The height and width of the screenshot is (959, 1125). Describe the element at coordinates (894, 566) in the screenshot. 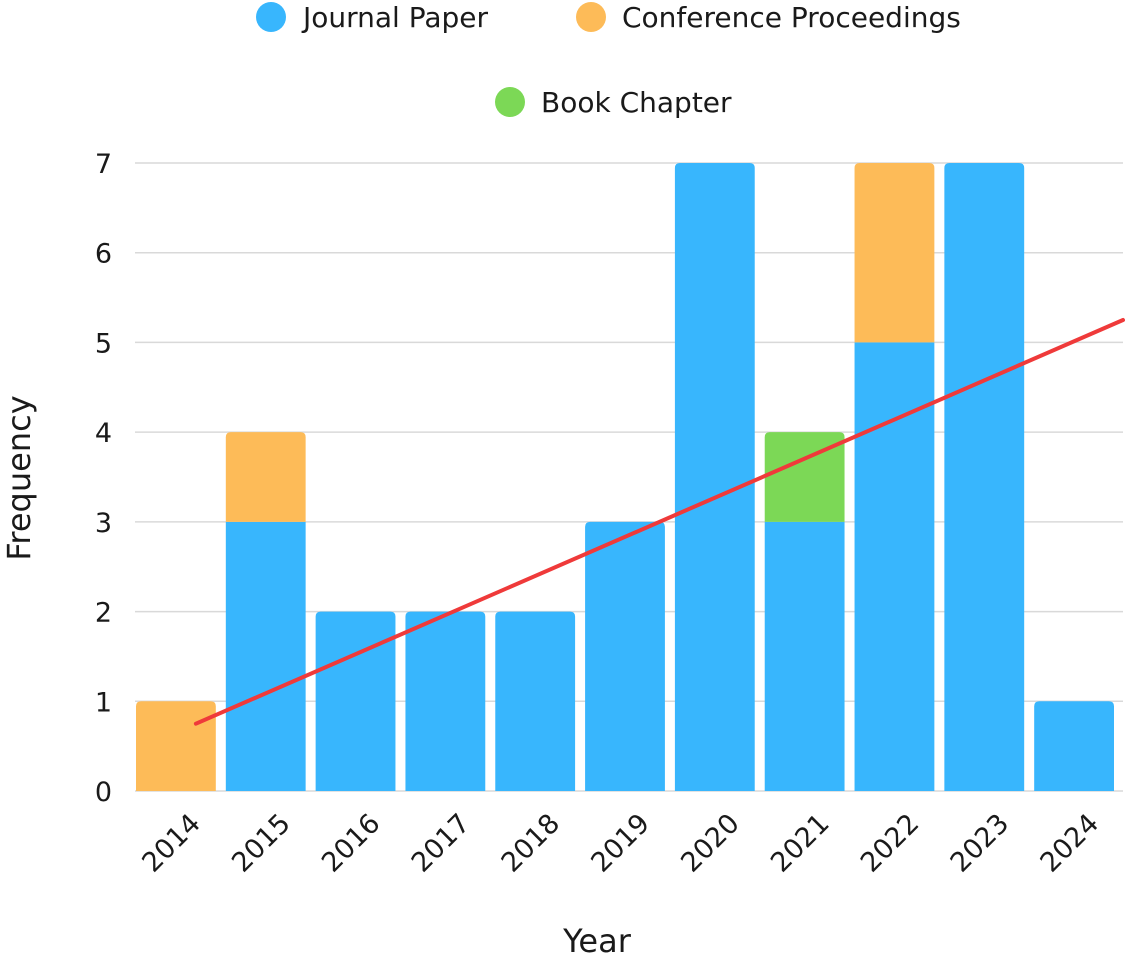

I see `bar-segment-2022-journal-paper` at that location.